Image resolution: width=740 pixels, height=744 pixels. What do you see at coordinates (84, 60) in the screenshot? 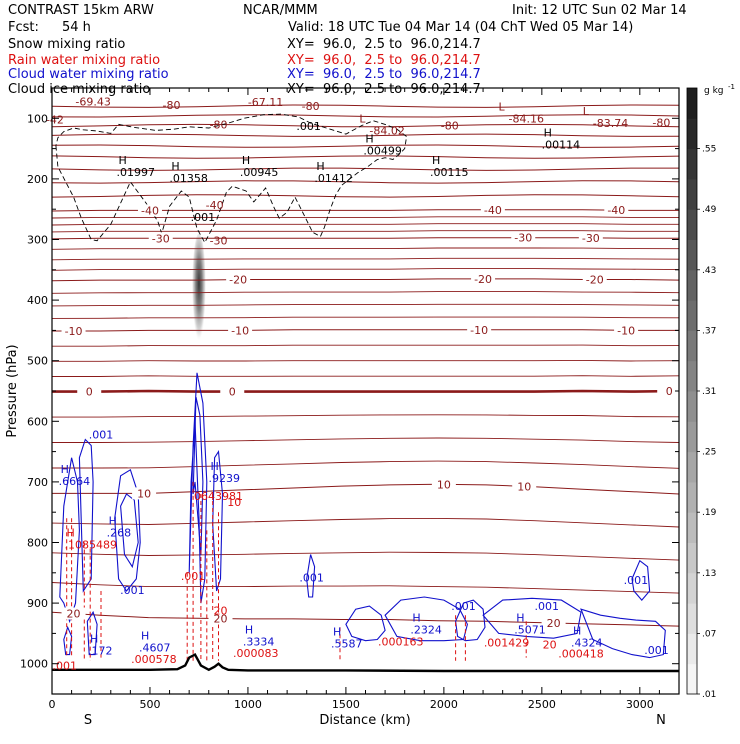
I see `field-name-rain: Rain water mixing ratio` at bounding box center [84, 60].